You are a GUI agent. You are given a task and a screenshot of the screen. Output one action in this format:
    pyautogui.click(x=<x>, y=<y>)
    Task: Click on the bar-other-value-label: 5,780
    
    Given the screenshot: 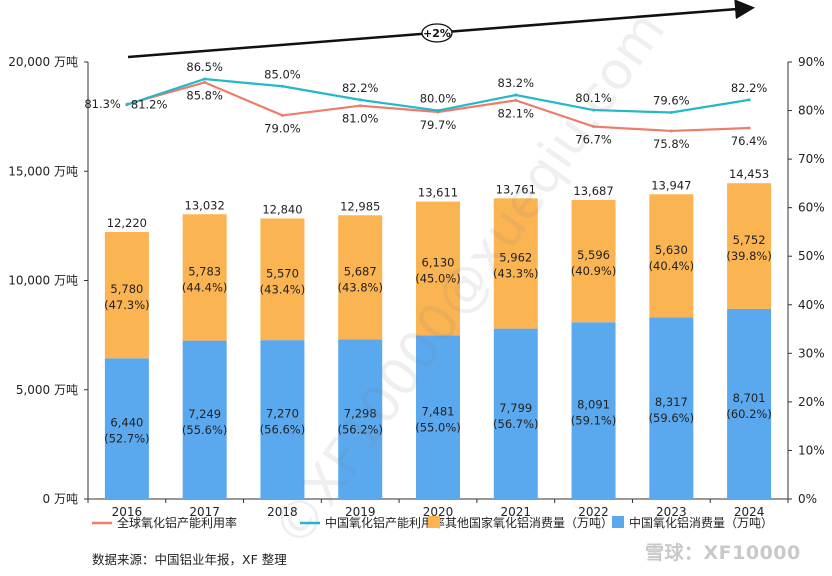 What is the action you would take?
    pyautogui.click(x=126, y=289)
    